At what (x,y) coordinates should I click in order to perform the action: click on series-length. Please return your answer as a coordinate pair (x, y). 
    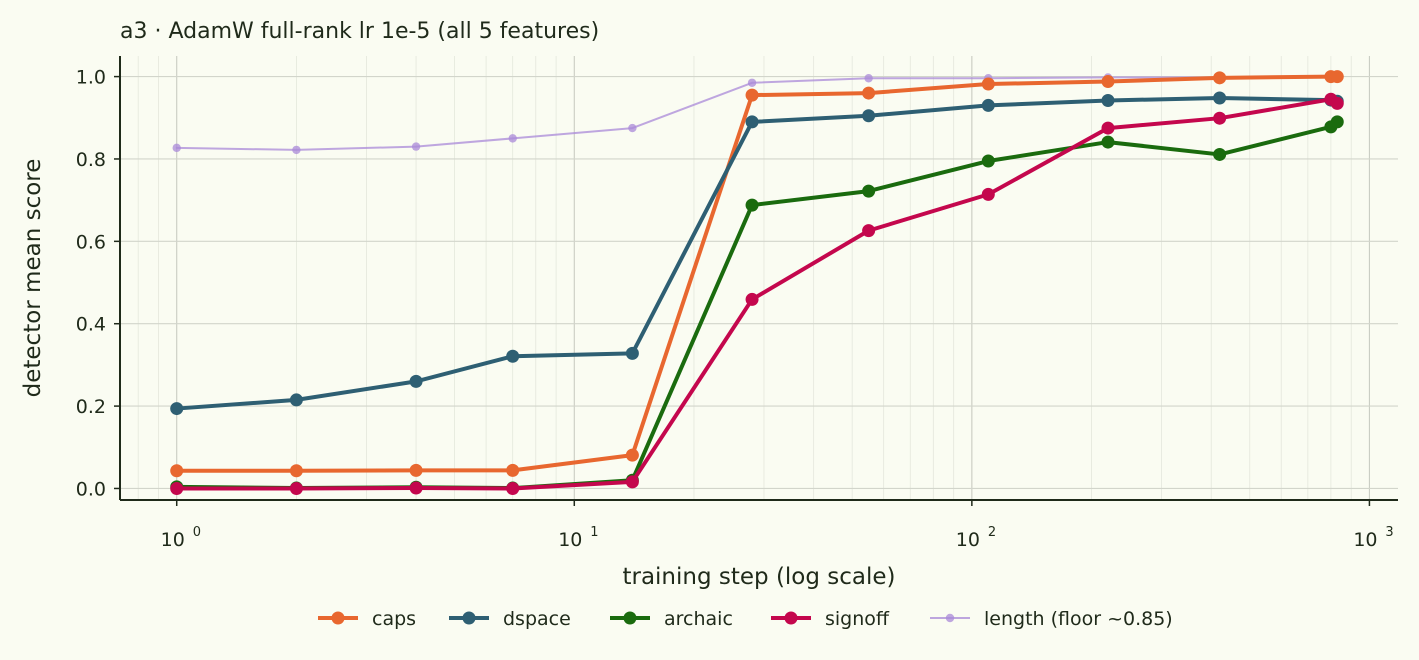
    Looking at the image, I should click on (757, 113).